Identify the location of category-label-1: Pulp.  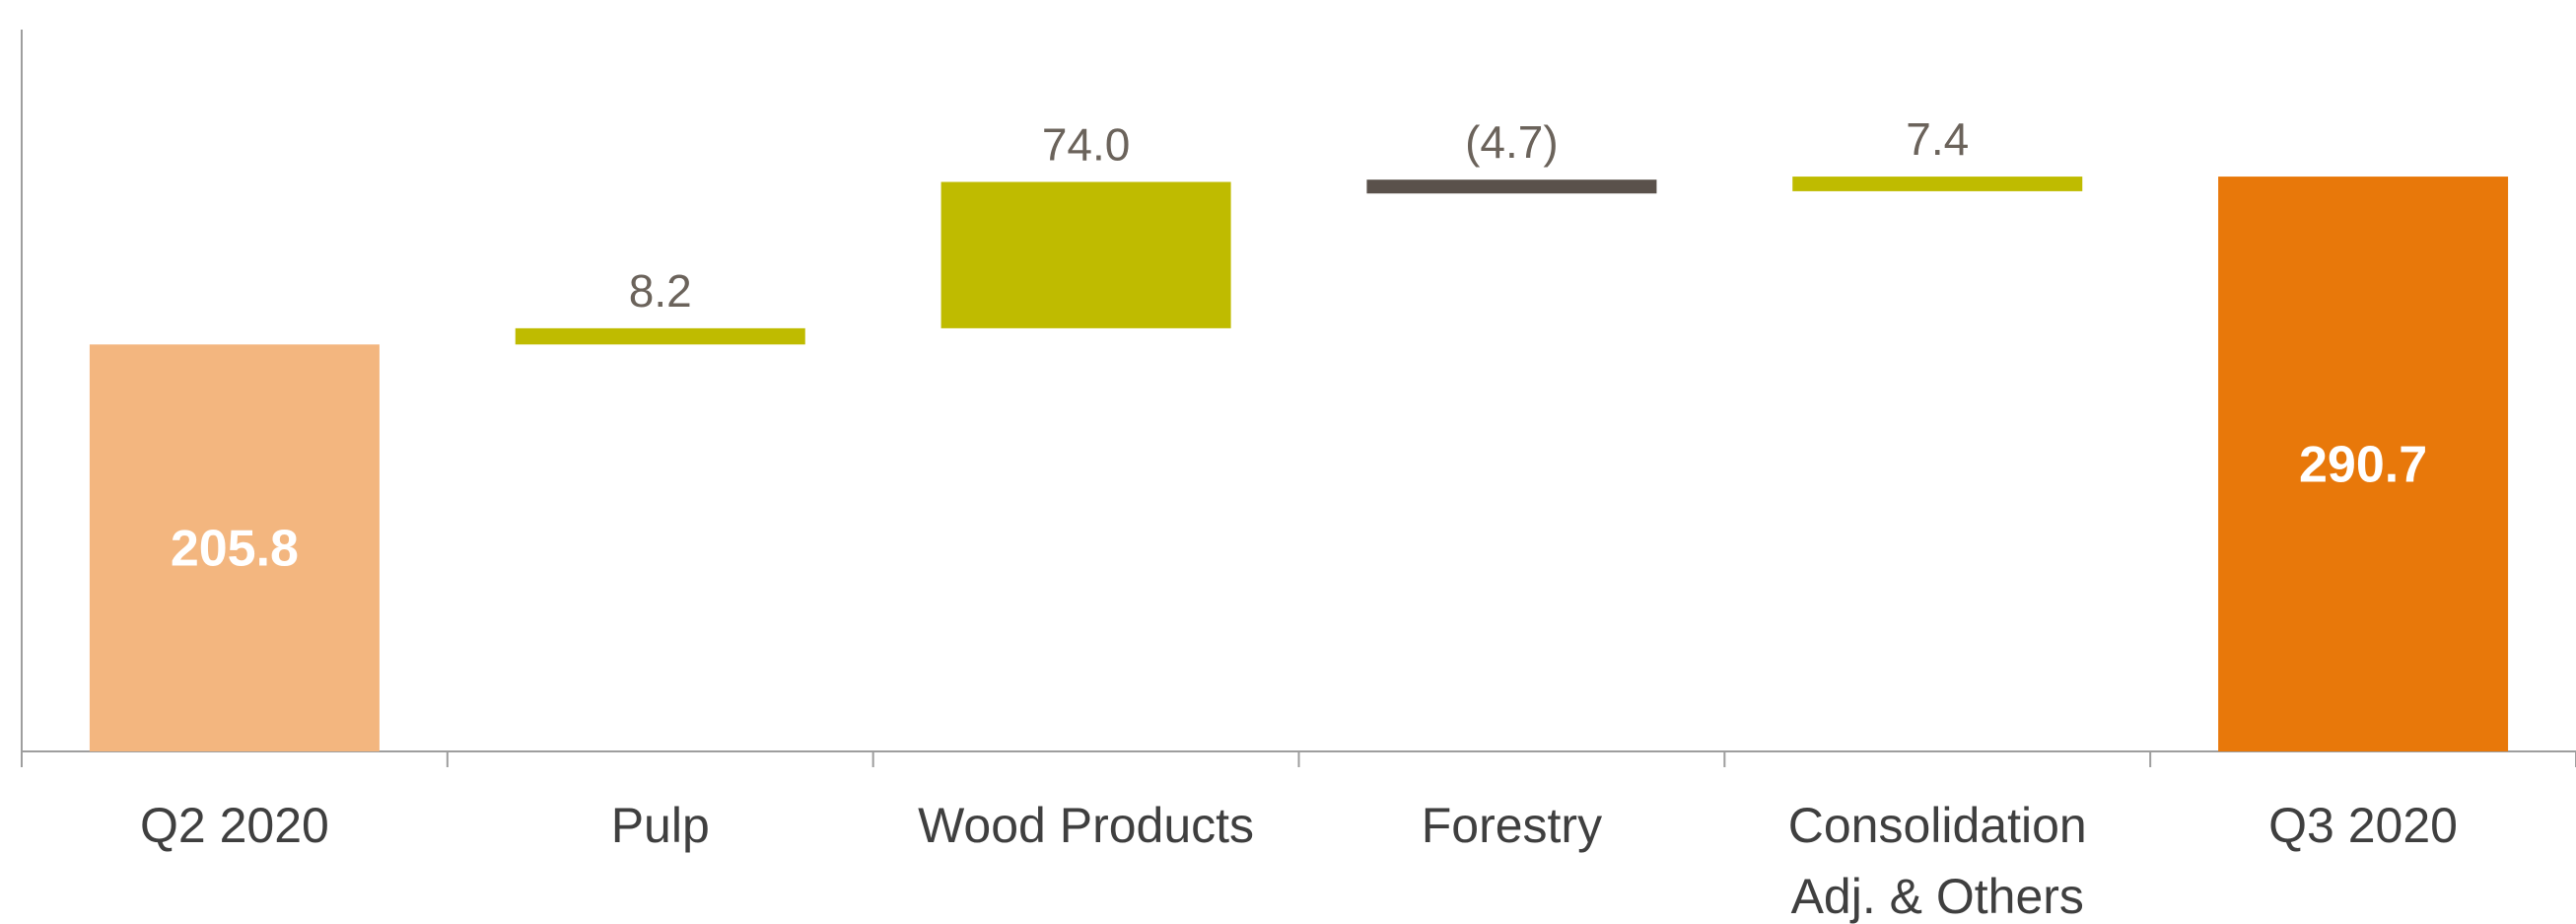
(660, 825).